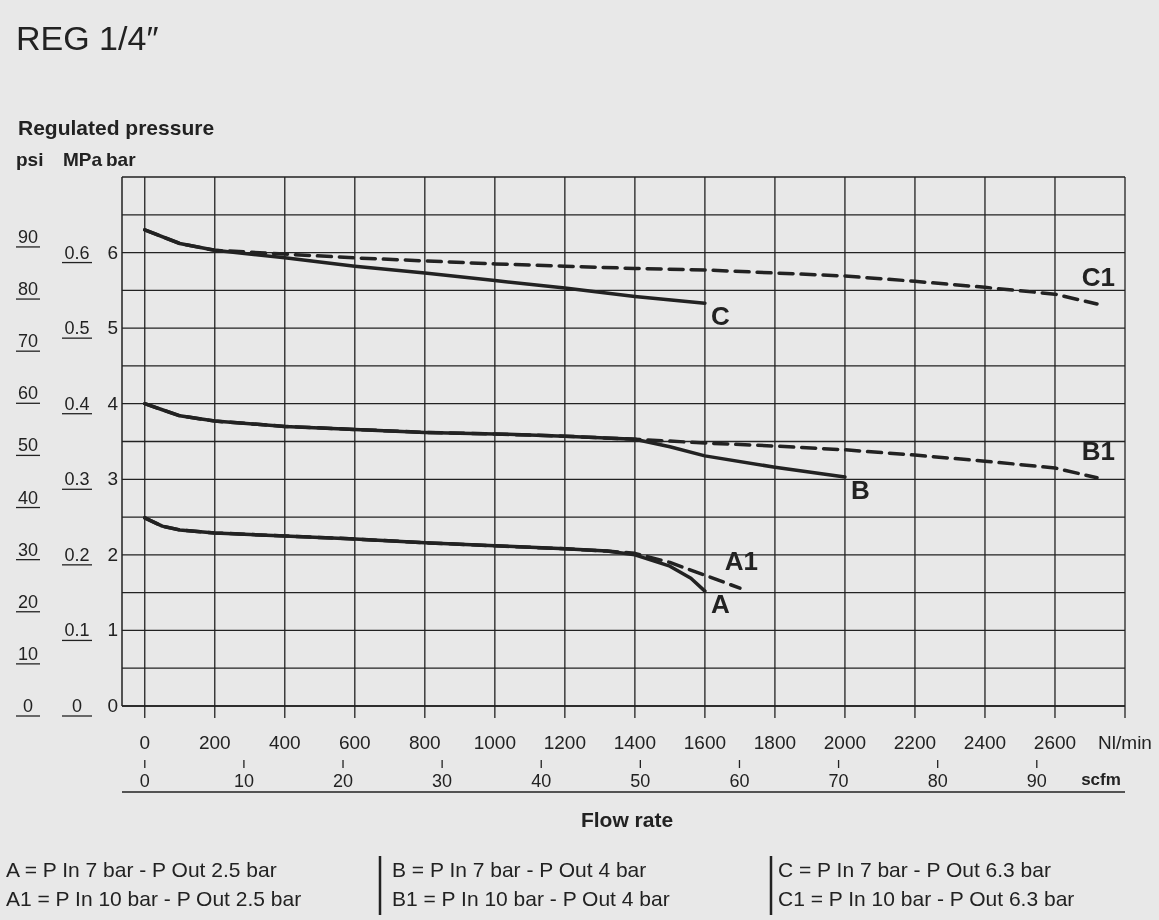 This screenshot has height=920, width=1159. Describe the element at coordinates (705, 742) in the screenshot. I see `x-tick-label: 1600` at that location.